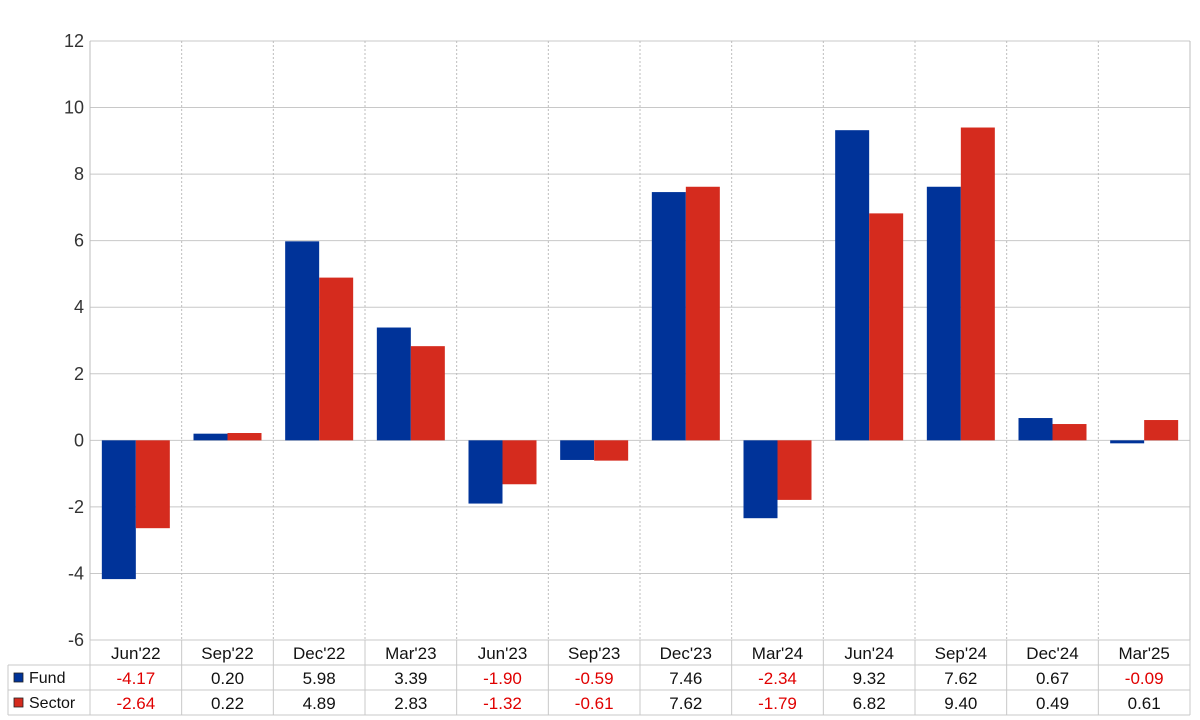 The image size is (1200, 720). I want to click on y-tick-label: 10, so click(74, 108).